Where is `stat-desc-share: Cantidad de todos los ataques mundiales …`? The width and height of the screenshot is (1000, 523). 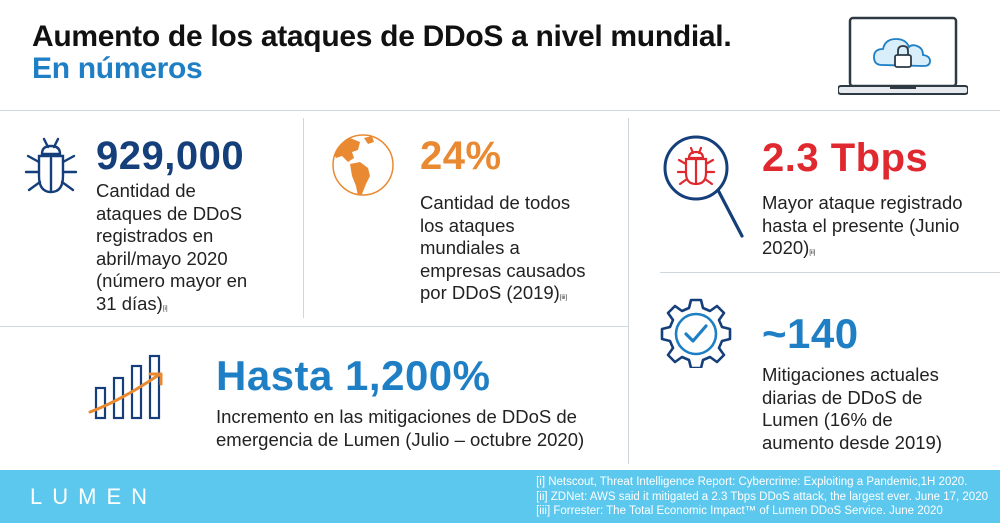 stat-desc-share: Cantidad de todos los ataques mundiales … is located at coordinates (503, 251).